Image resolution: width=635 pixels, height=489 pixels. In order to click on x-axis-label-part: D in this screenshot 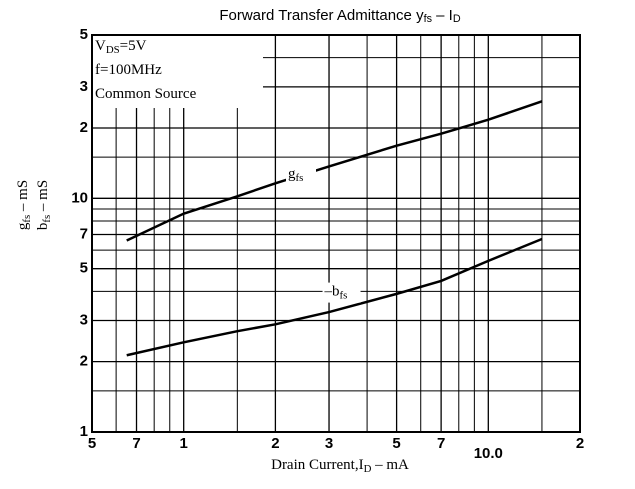, I will do `click(368, 469)`.